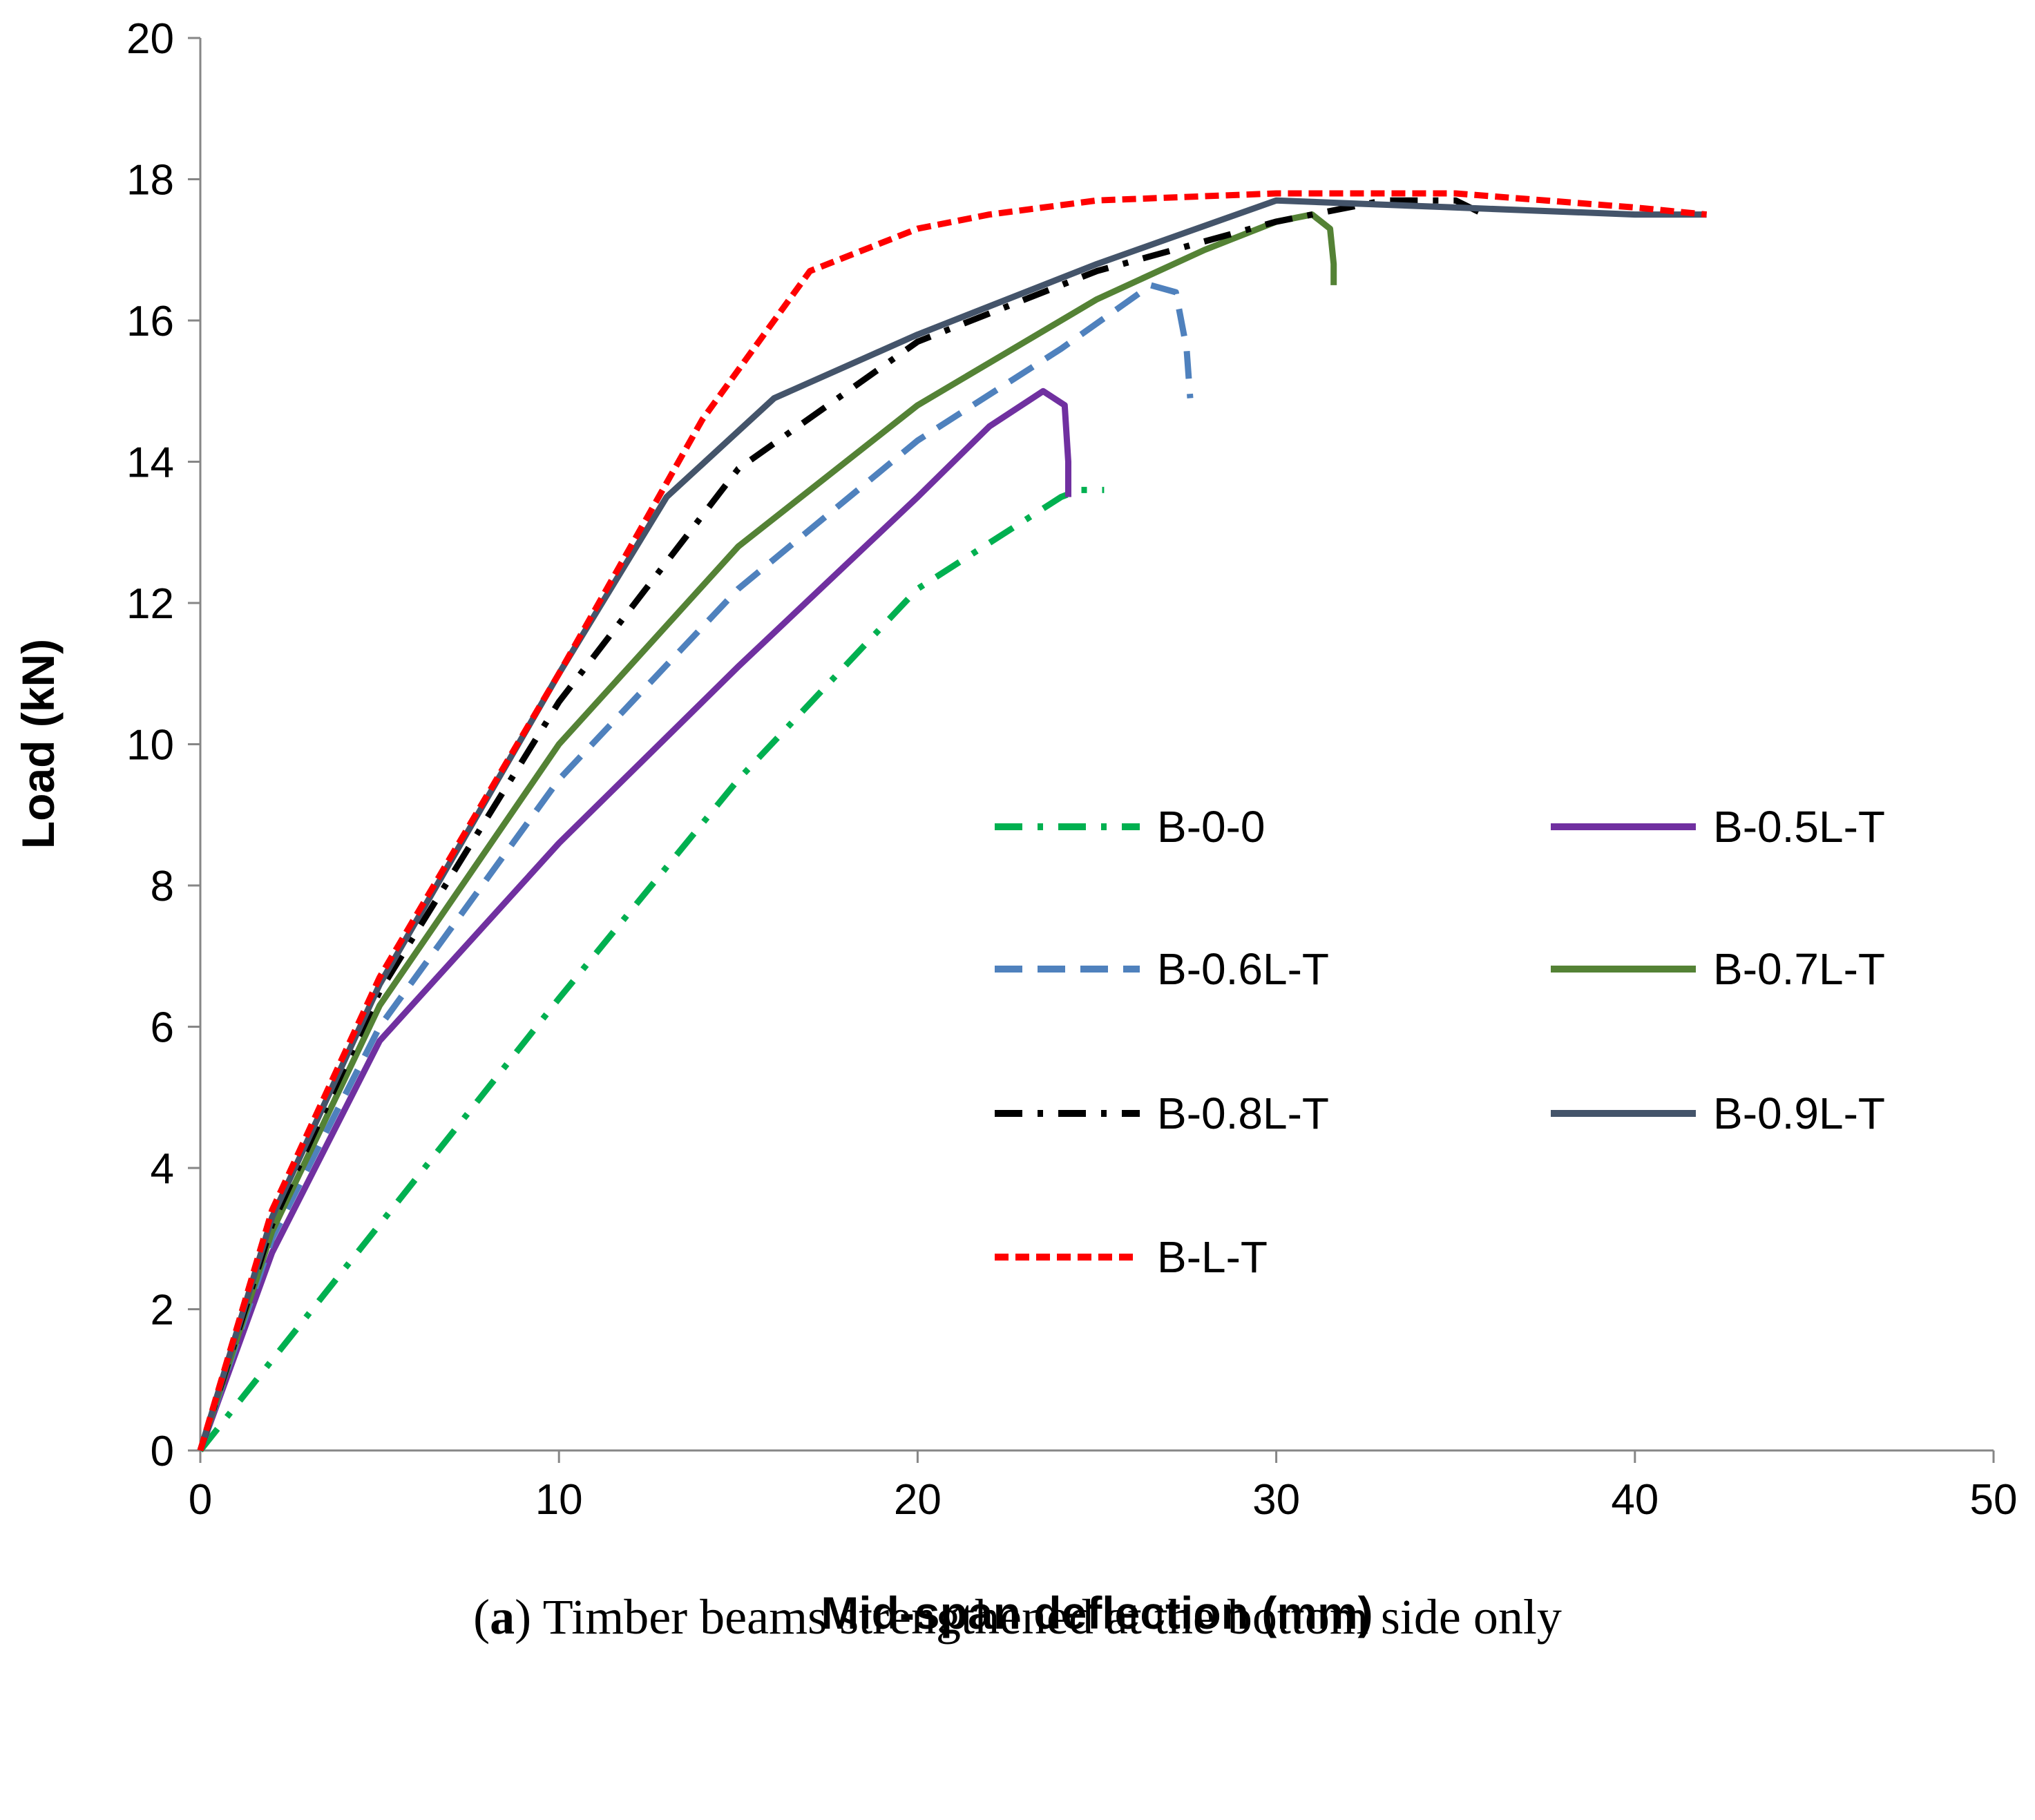 This screenshot has width=2035, height=1820. What do you see at coordinates (150, 745) in the screenshot?
I see `y-tick-label: 10` at bounding box center [150, 745].